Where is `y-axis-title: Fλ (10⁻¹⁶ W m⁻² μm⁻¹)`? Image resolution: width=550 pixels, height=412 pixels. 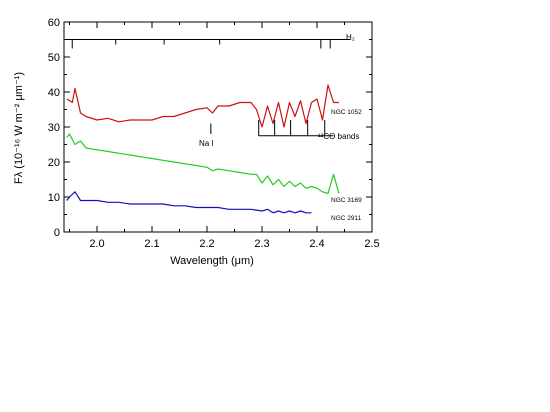
y-axis-title: Fλ (10⁻¹⁶ W m⁻² μm⁻¹) is located at coordinates (19, 128).